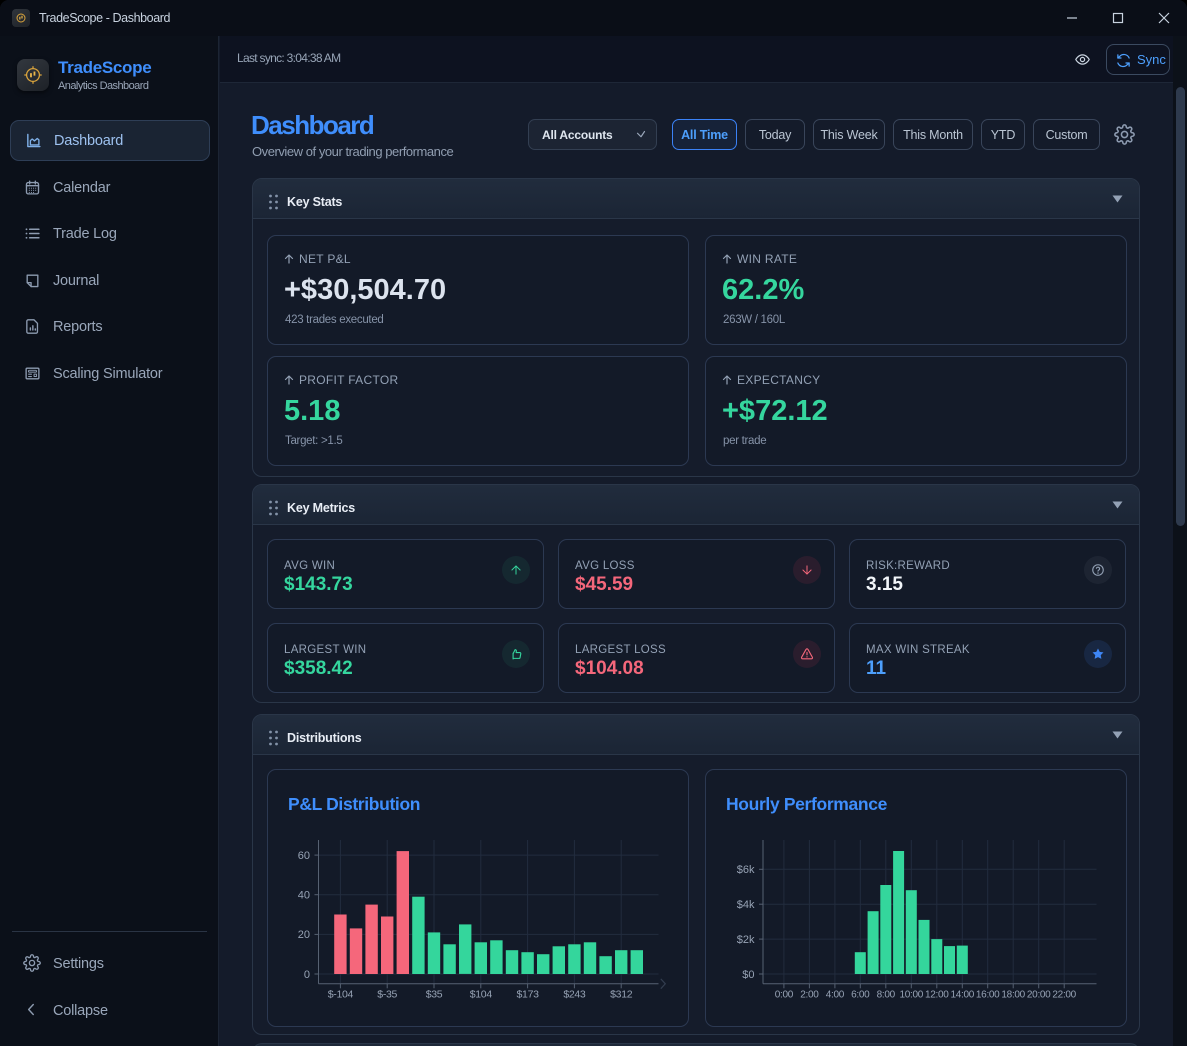 The image size is (1187, 1046). Describe the element at coordinates (621, 994) in the screenshot. I see `svg-text: $312` at that location.